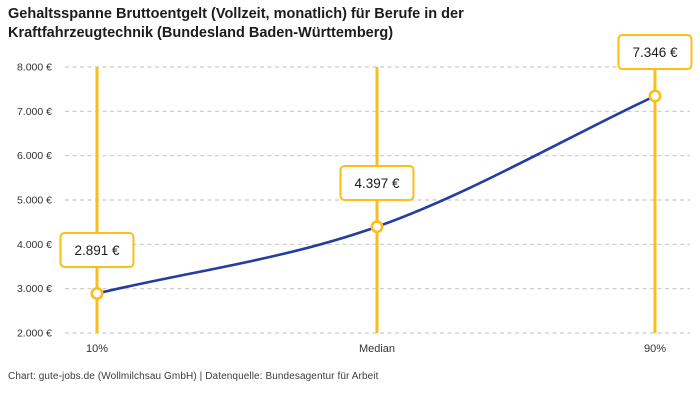 The image size is (700, 400). I want to click on x-tick-label: 10%, so click(97, 349).